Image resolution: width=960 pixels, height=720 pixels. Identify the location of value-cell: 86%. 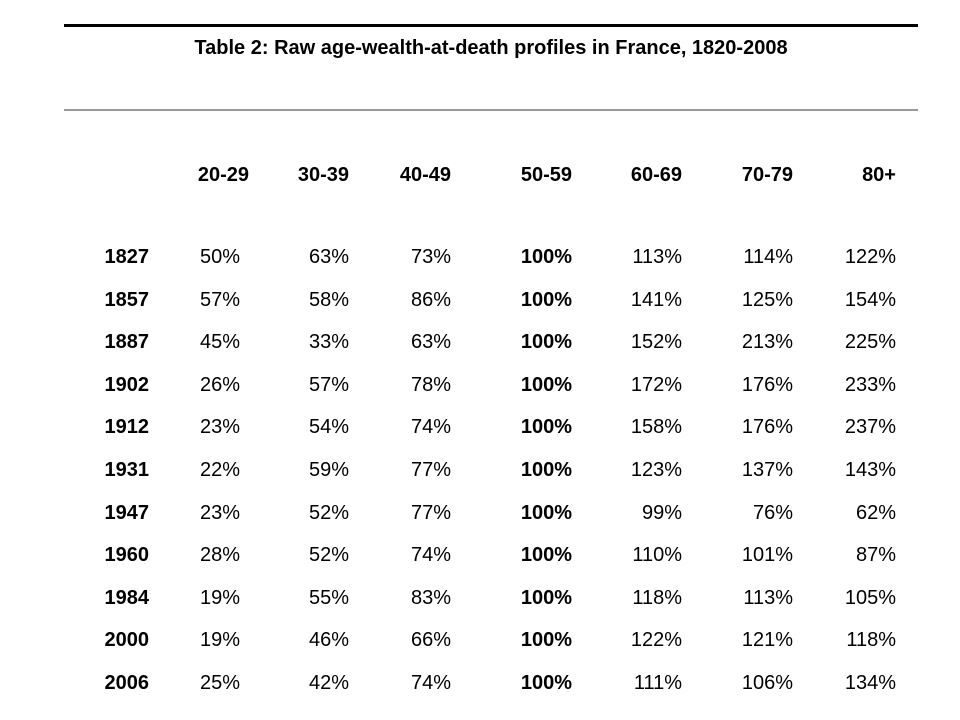
(430, 299).